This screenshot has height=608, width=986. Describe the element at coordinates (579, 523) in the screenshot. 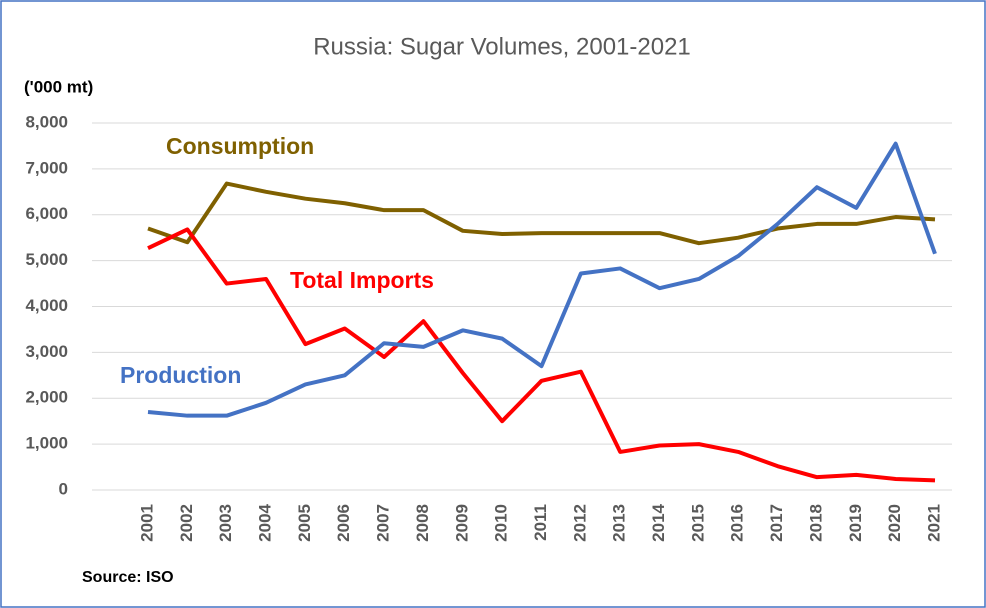

I see `x-tick-label: 2012` at that location.